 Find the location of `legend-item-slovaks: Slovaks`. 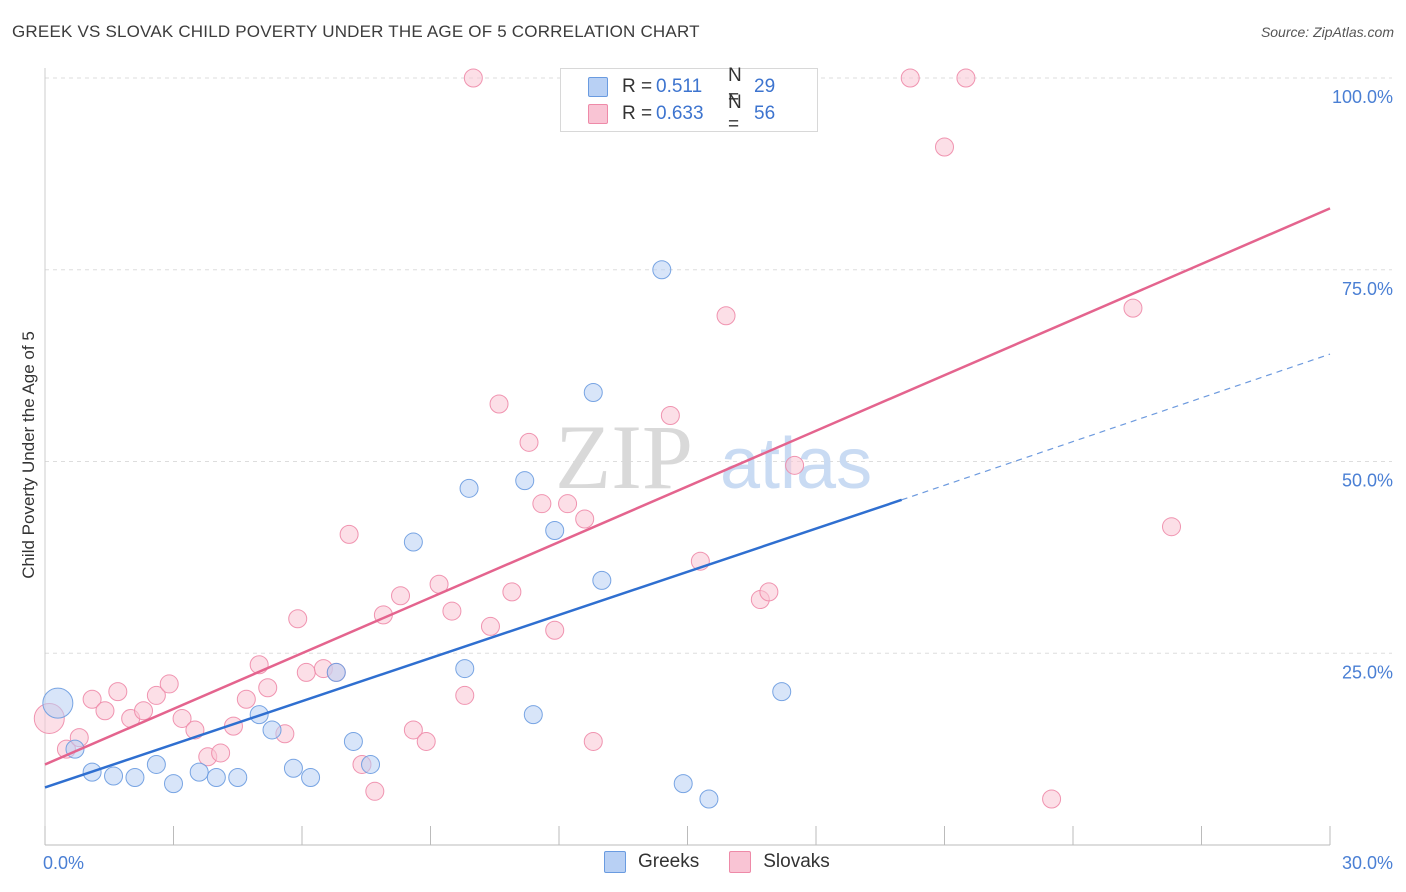

legend-item-slovaks: Slovaks is located at coordinates (779, 862).